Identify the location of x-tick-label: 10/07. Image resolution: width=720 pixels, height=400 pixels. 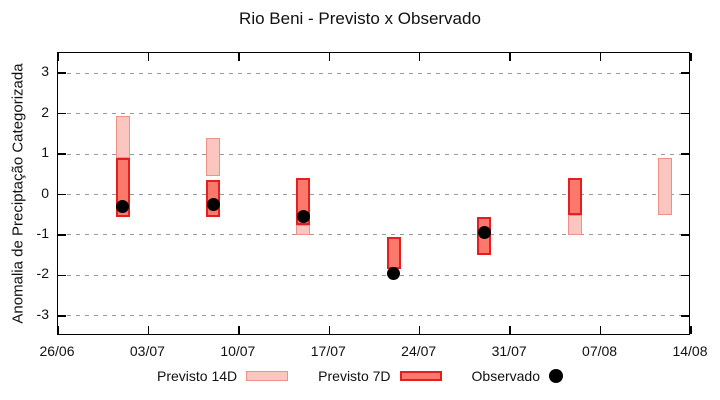
(238, 351).